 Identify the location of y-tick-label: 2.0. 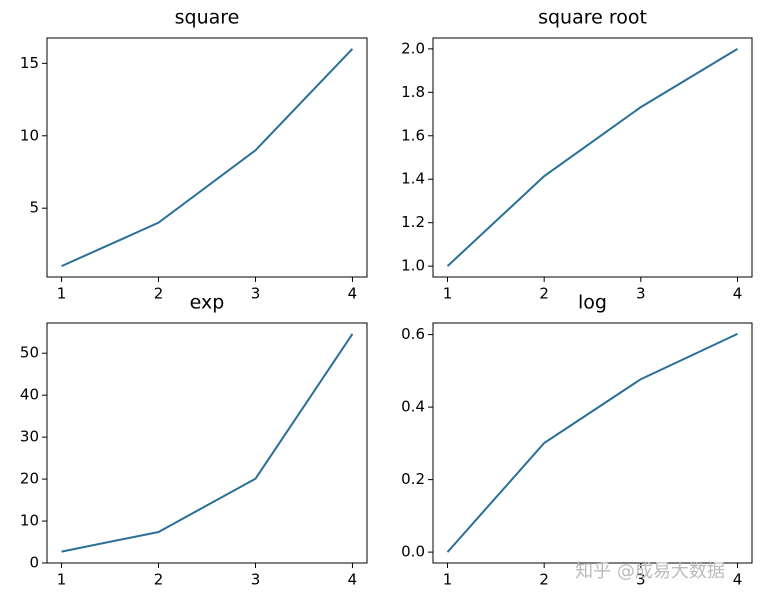
(413, 48).